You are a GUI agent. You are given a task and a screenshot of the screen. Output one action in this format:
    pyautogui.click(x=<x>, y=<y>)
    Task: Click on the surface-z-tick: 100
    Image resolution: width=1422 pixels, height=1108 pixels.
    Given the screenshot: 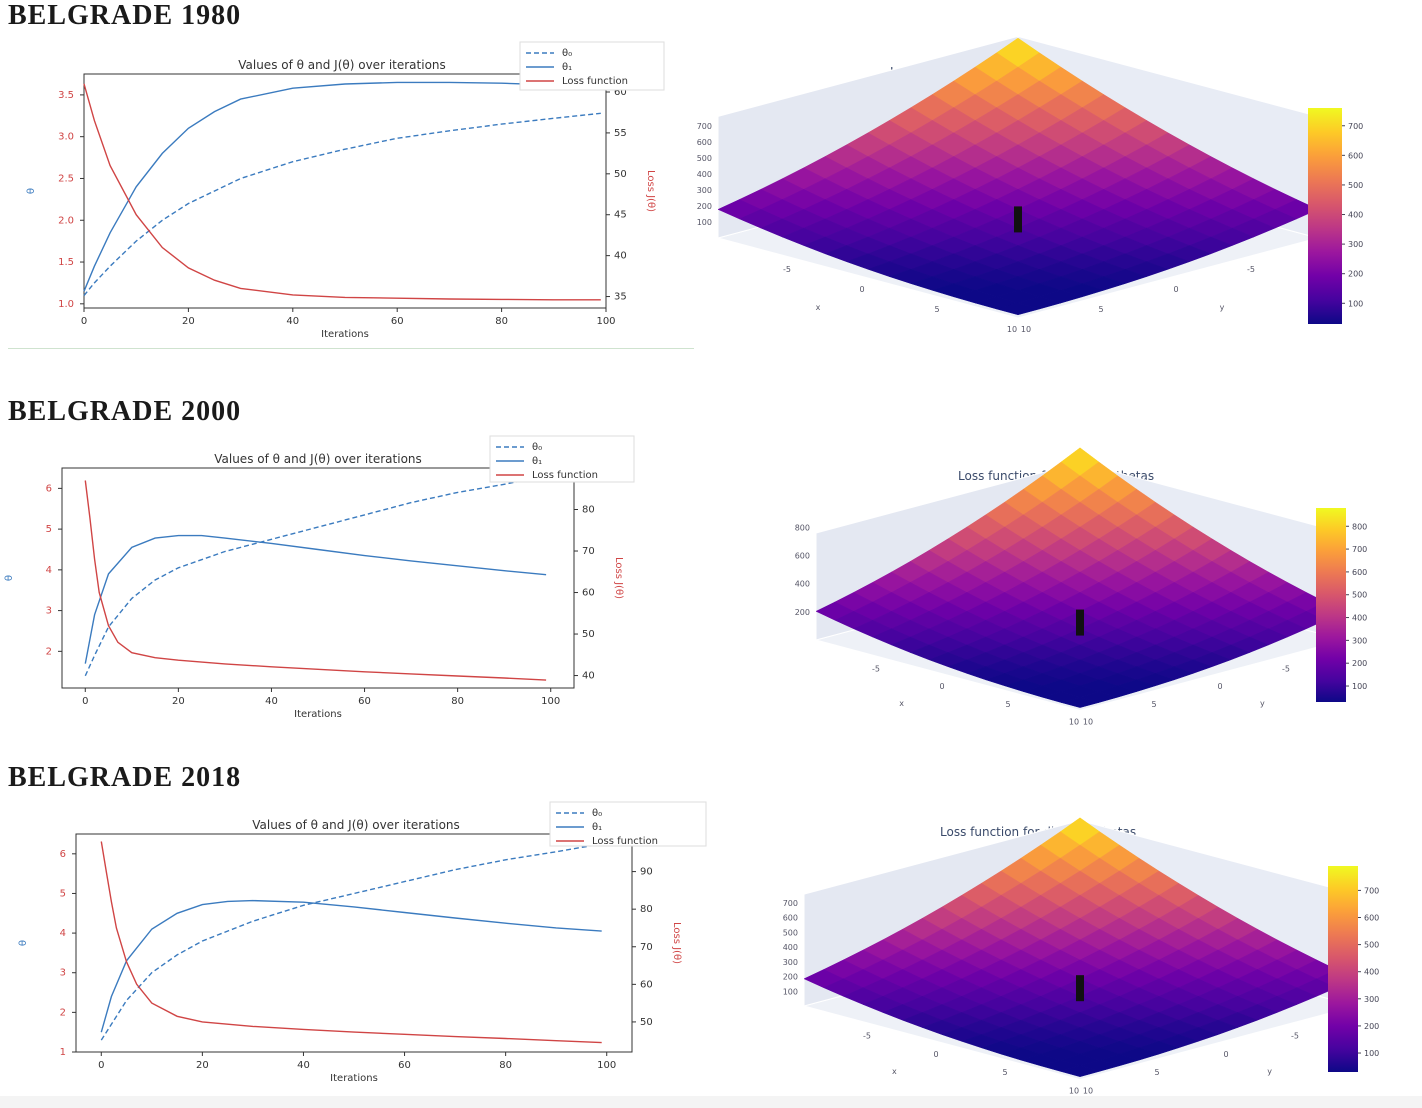 What is the action you would take?
    pyautogui.click(x=790, y=991)
    